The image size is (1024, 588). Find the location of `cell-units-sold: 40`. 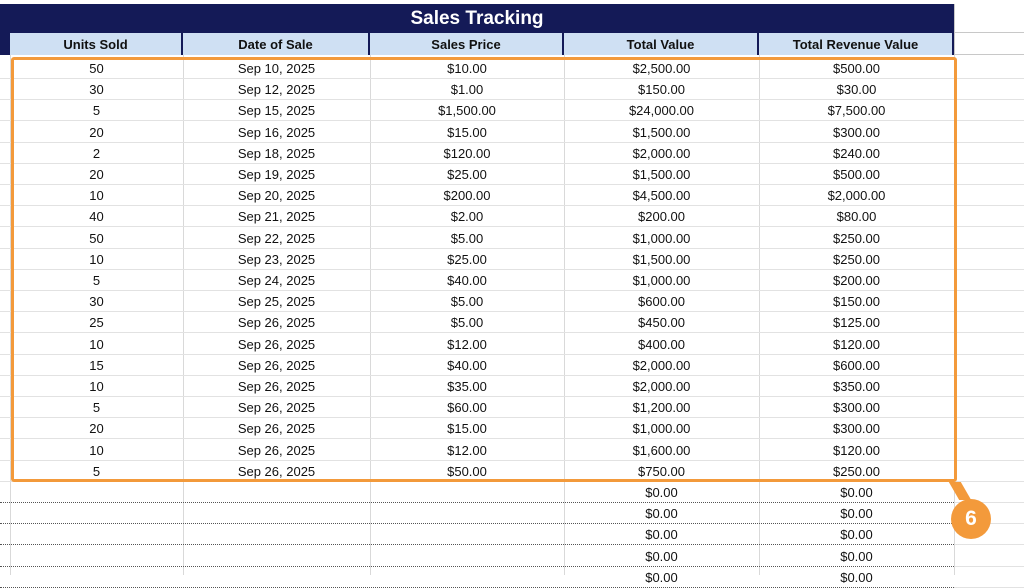

cell-units-sold: 40 is located at coordinates (96, 217).